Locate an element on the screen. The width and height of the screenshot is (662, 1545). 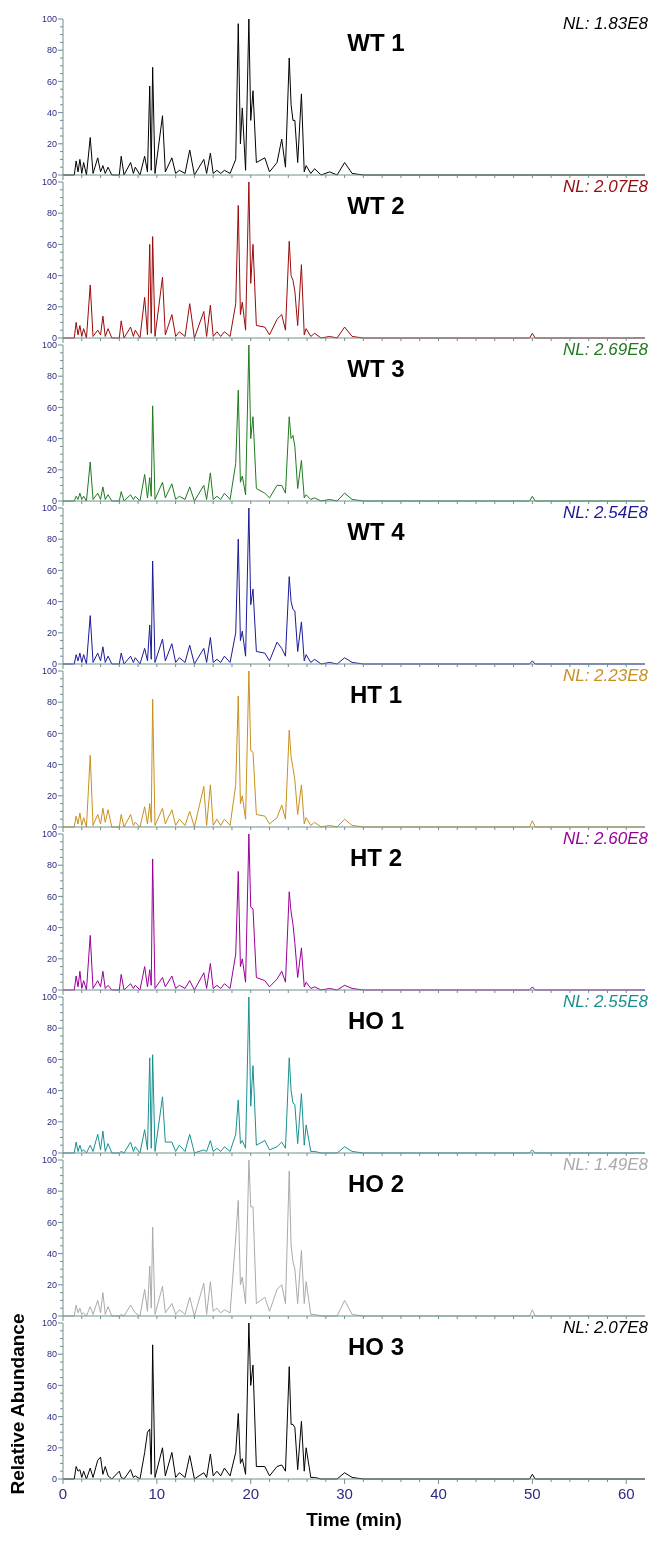
y-tick-label: 0 is located at coordinates (54, 1479).